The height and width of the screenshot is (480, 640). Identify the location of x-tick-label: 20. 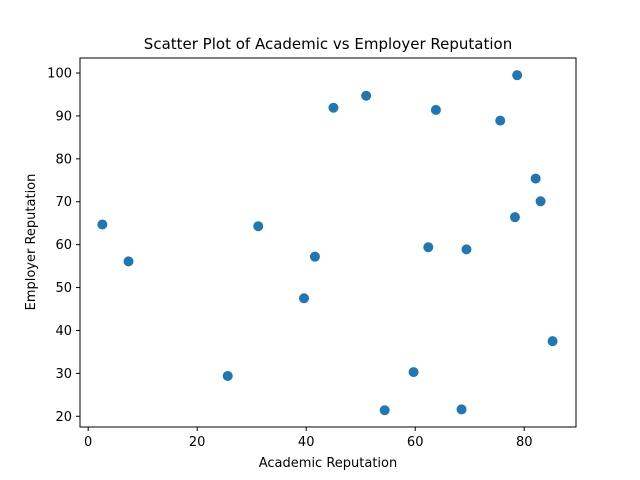
(197, 442).